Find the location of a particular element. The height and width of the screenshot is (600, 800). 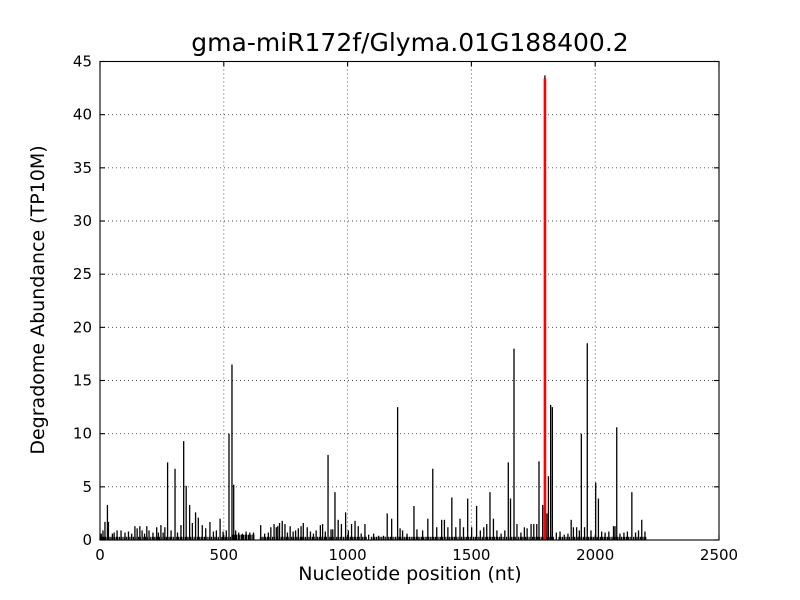

y-tick-label: 40 is located at coordinates (82, 115).